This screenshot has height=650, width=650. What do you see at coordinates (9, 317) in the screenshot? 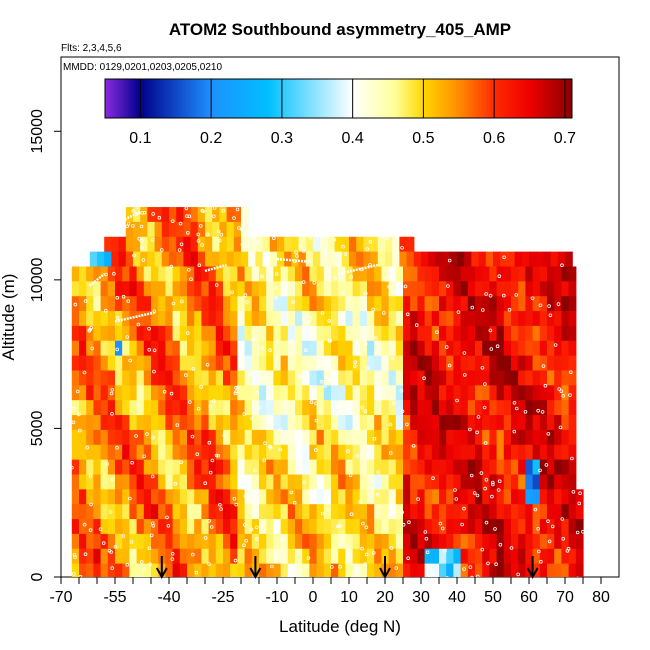
I see `y-axis-label: Altitude (m)` at bounding box center [9, 317].